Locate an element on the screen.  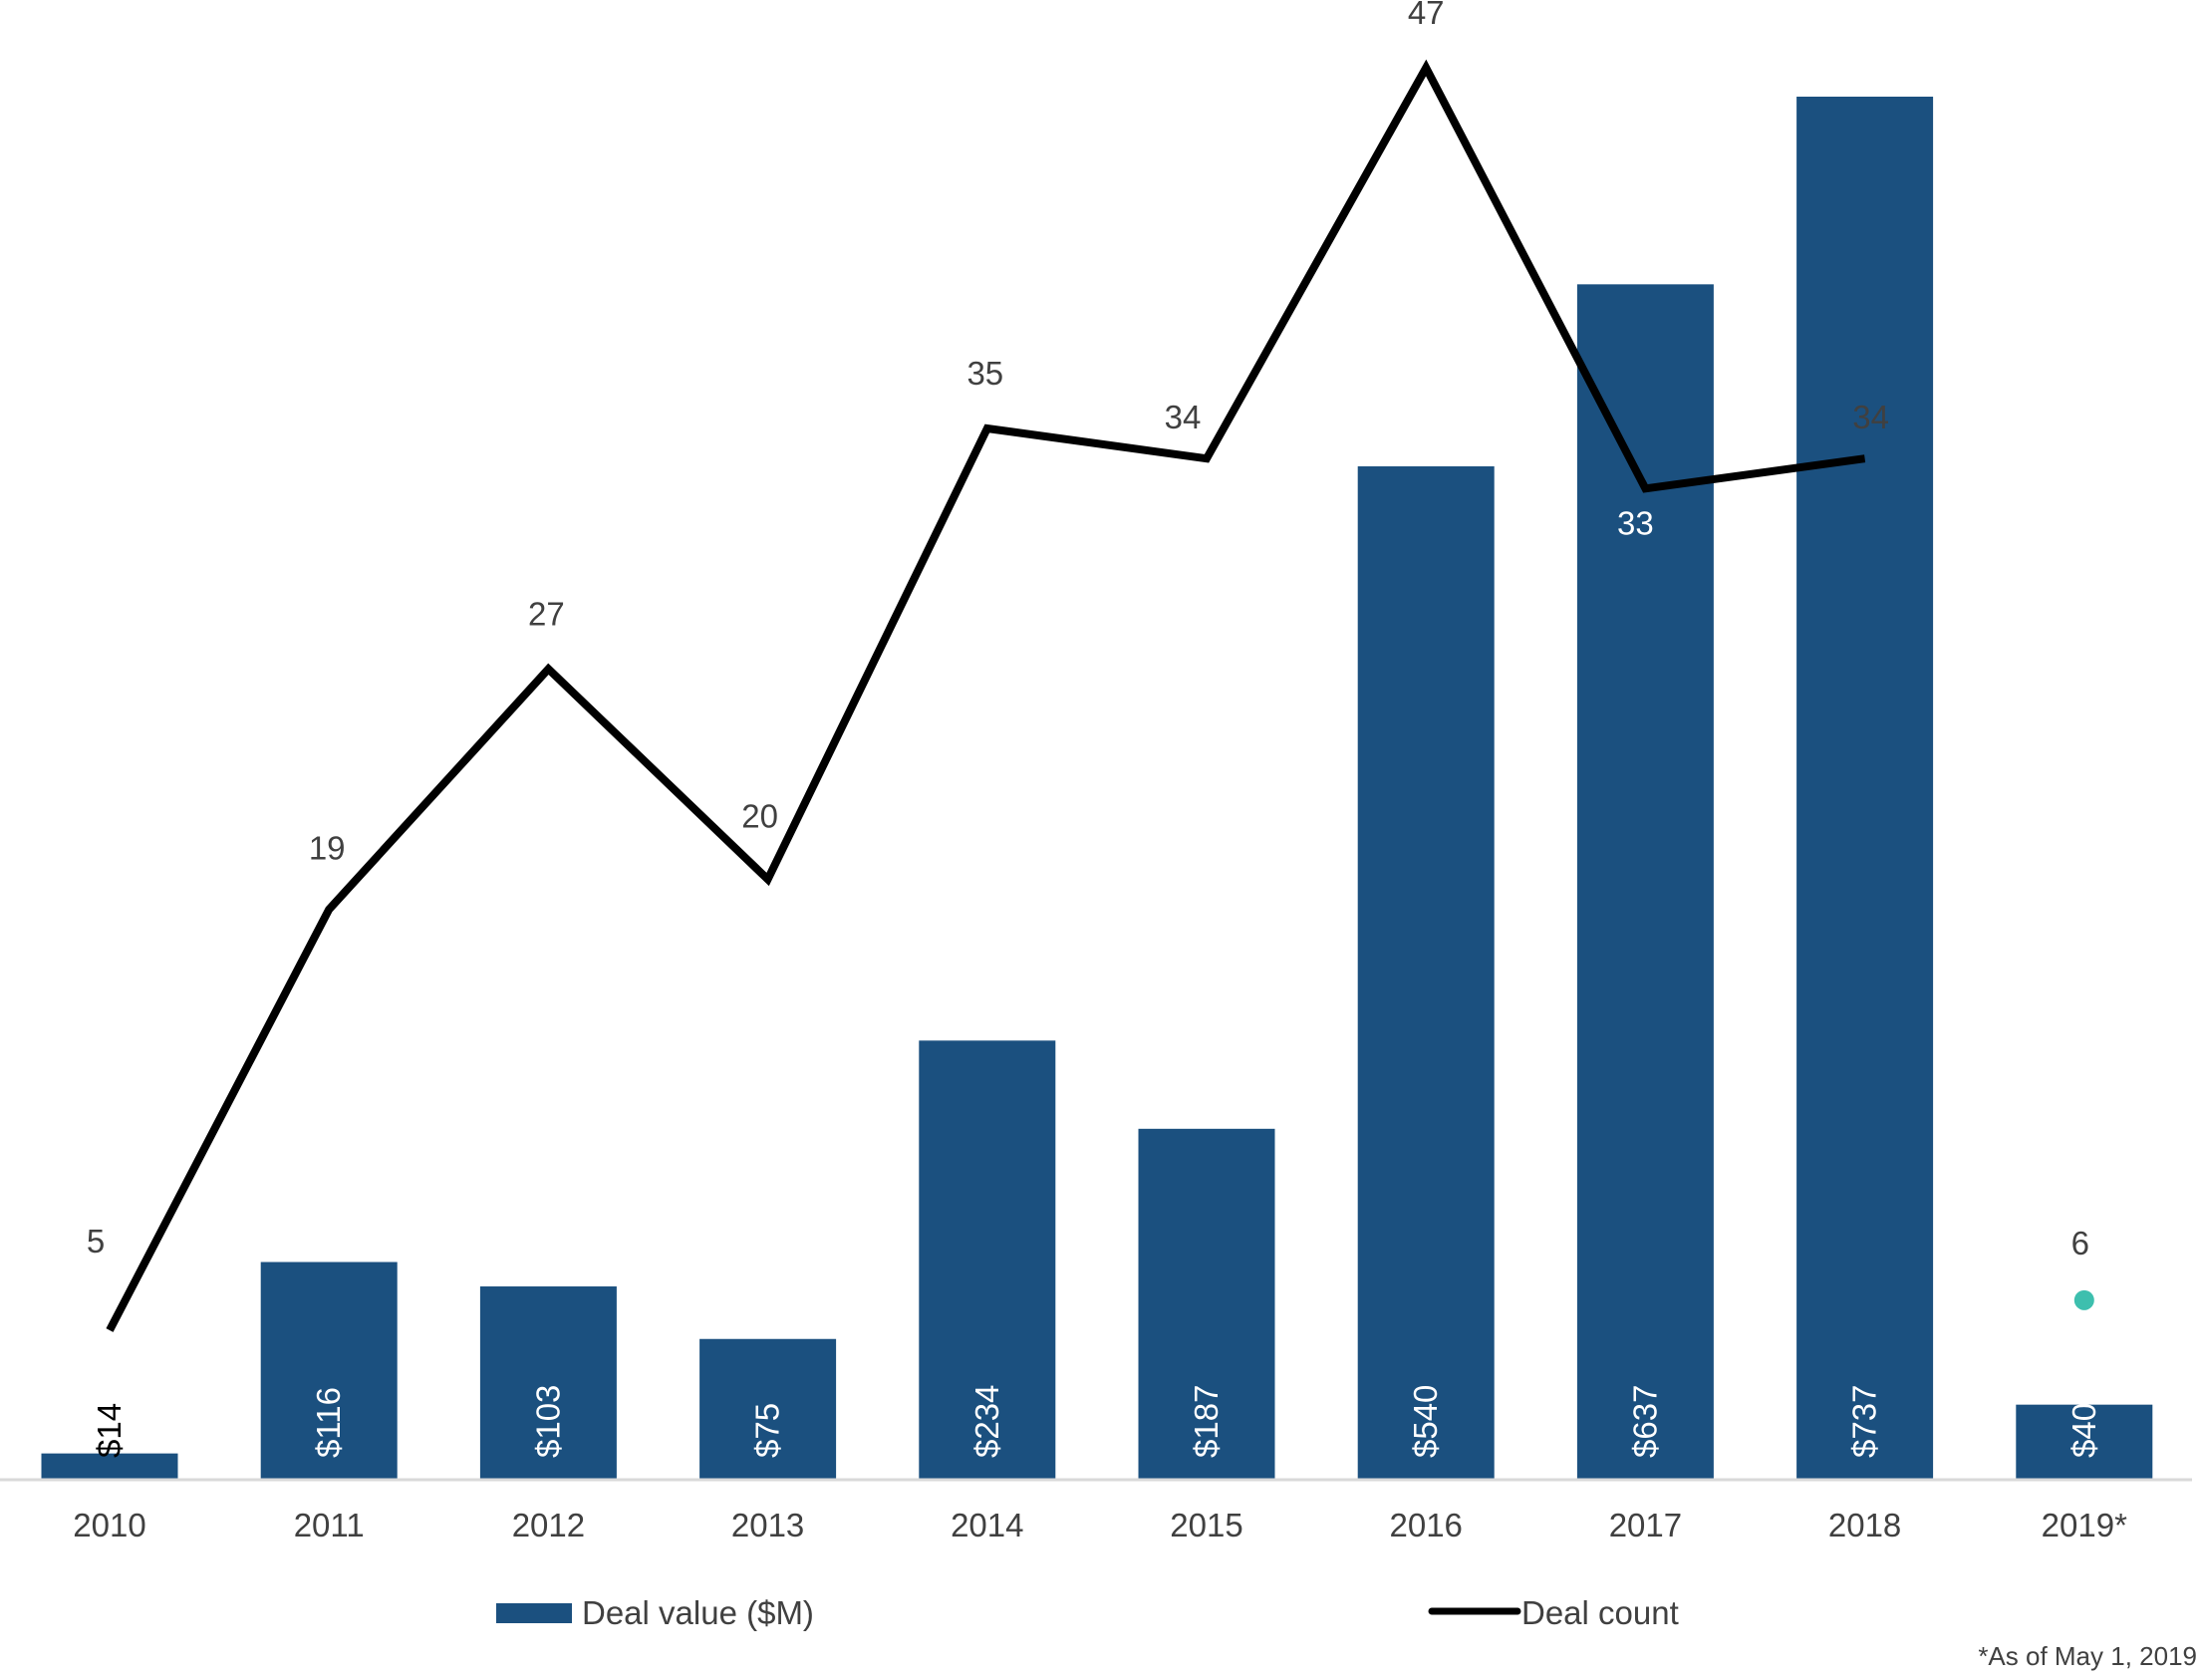
bar-value-label: $116 is located at coordinates (328, 1422).